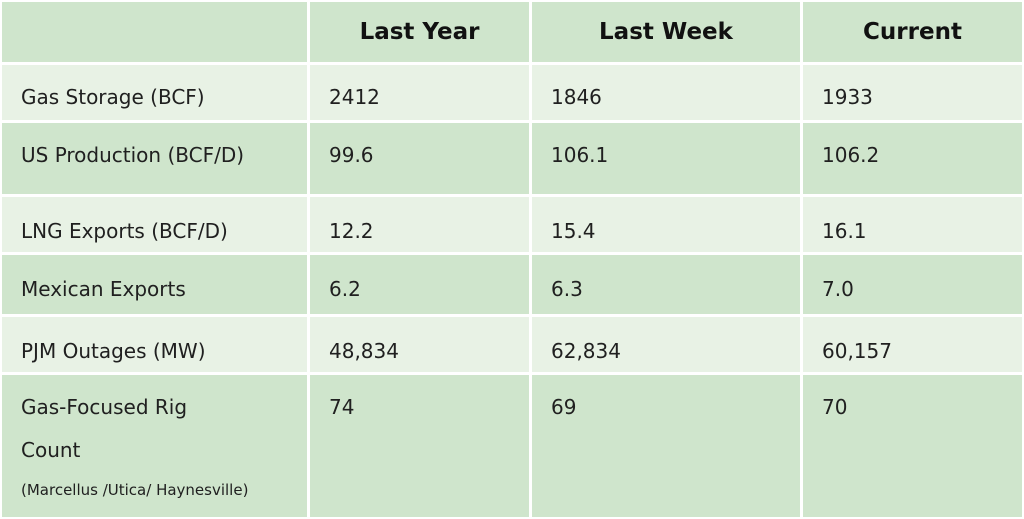 This screenshot has width=1024, height=519. Describe the element at coordinates (419, 92) in the screenshot. I see `cell-last-year: 2412` at that location.